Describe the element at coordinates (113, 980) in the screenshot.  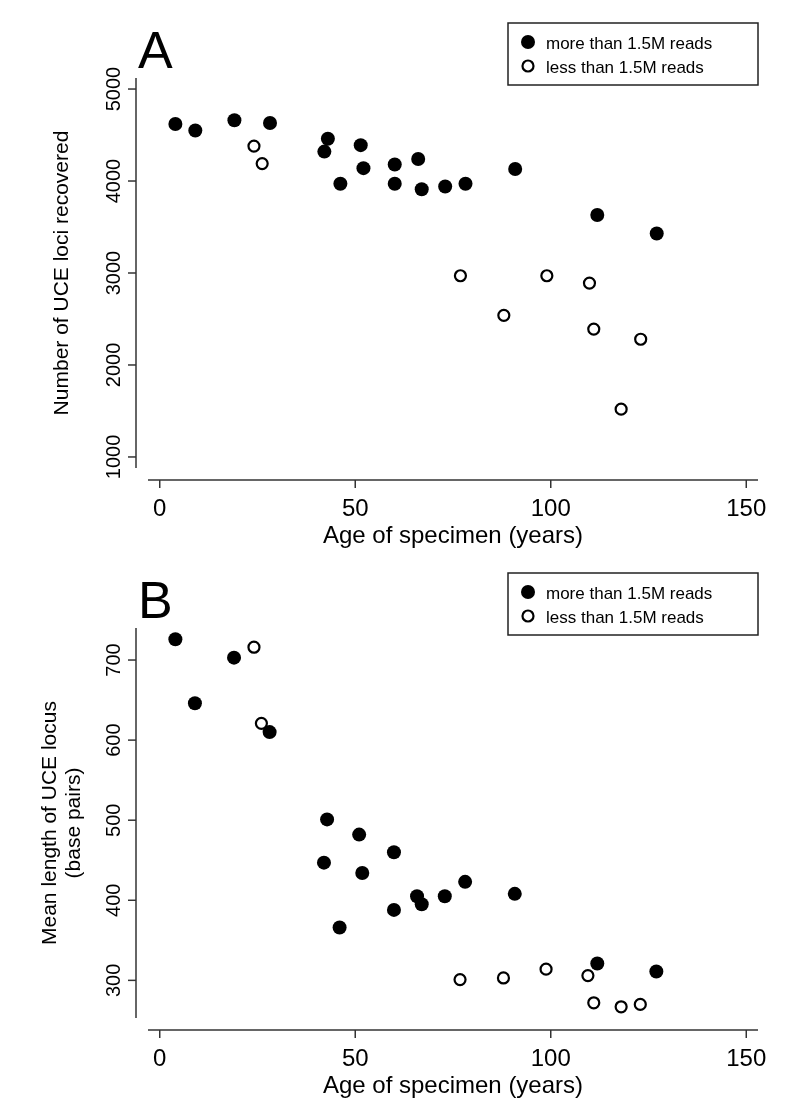
I see `y-tick-label: 300` at that location.